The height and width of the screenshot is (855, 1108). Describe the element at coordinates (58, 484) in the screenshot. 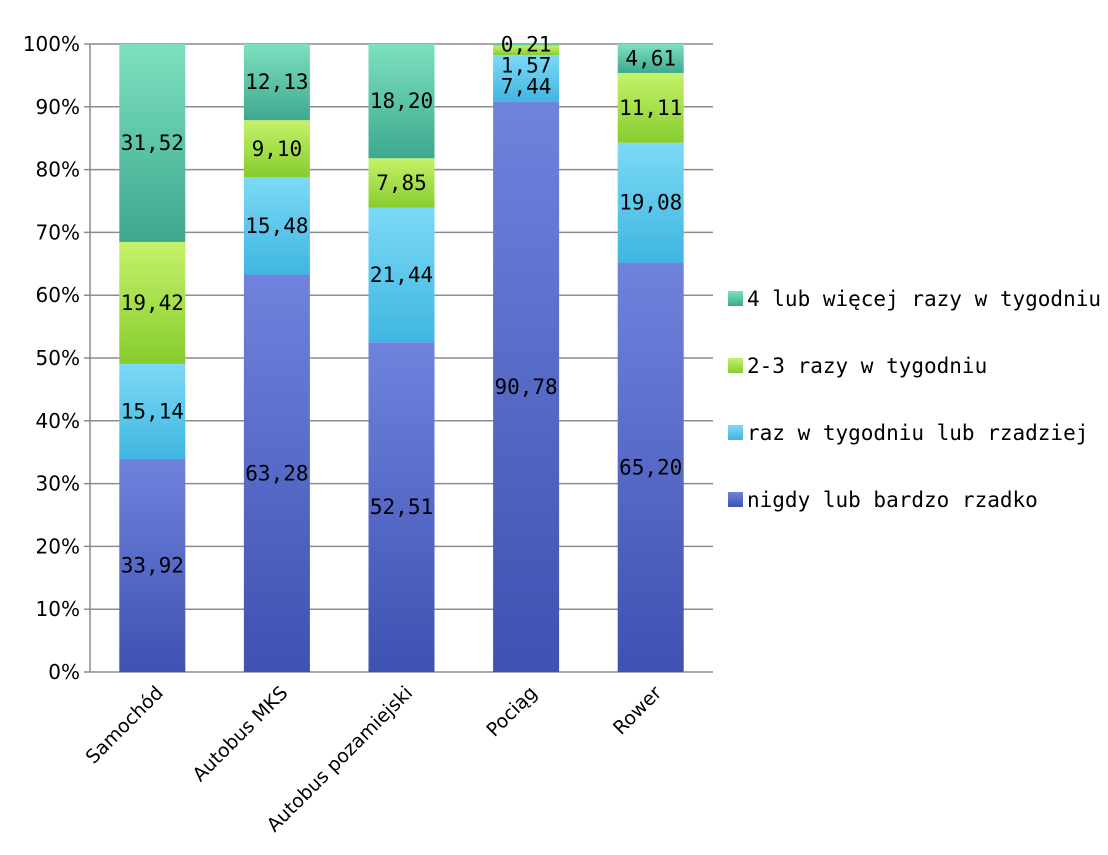

I see `y-tick-label: 30%` at that location.